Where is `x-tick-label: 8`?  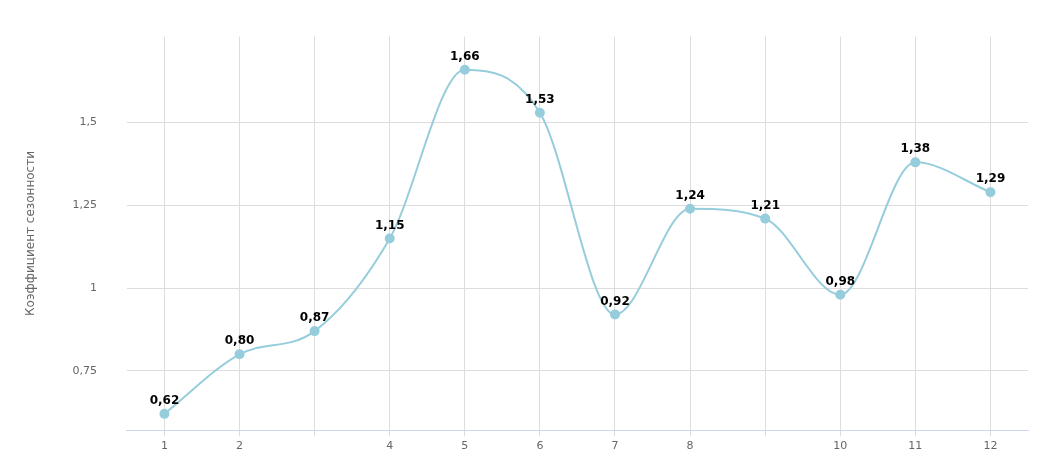
x-tick-label: 8 is located at coordinates (690, 445).